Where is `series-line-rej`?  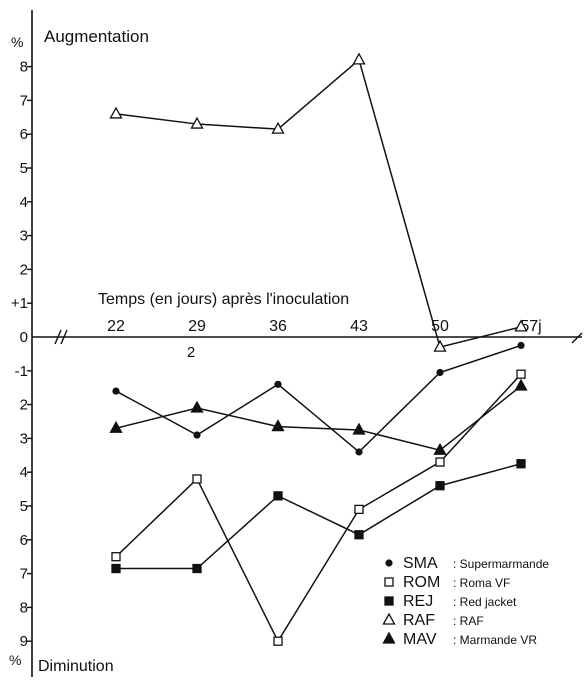
series-line-rej is located at coordinates (319, 516).